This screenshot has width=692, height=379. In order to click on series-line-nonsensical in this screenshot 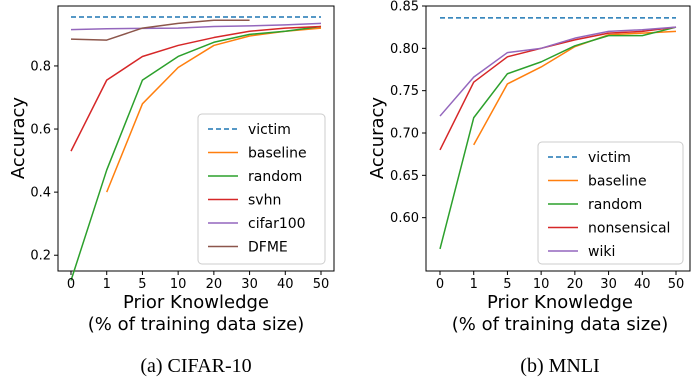, I will do `click(558, 88)`.